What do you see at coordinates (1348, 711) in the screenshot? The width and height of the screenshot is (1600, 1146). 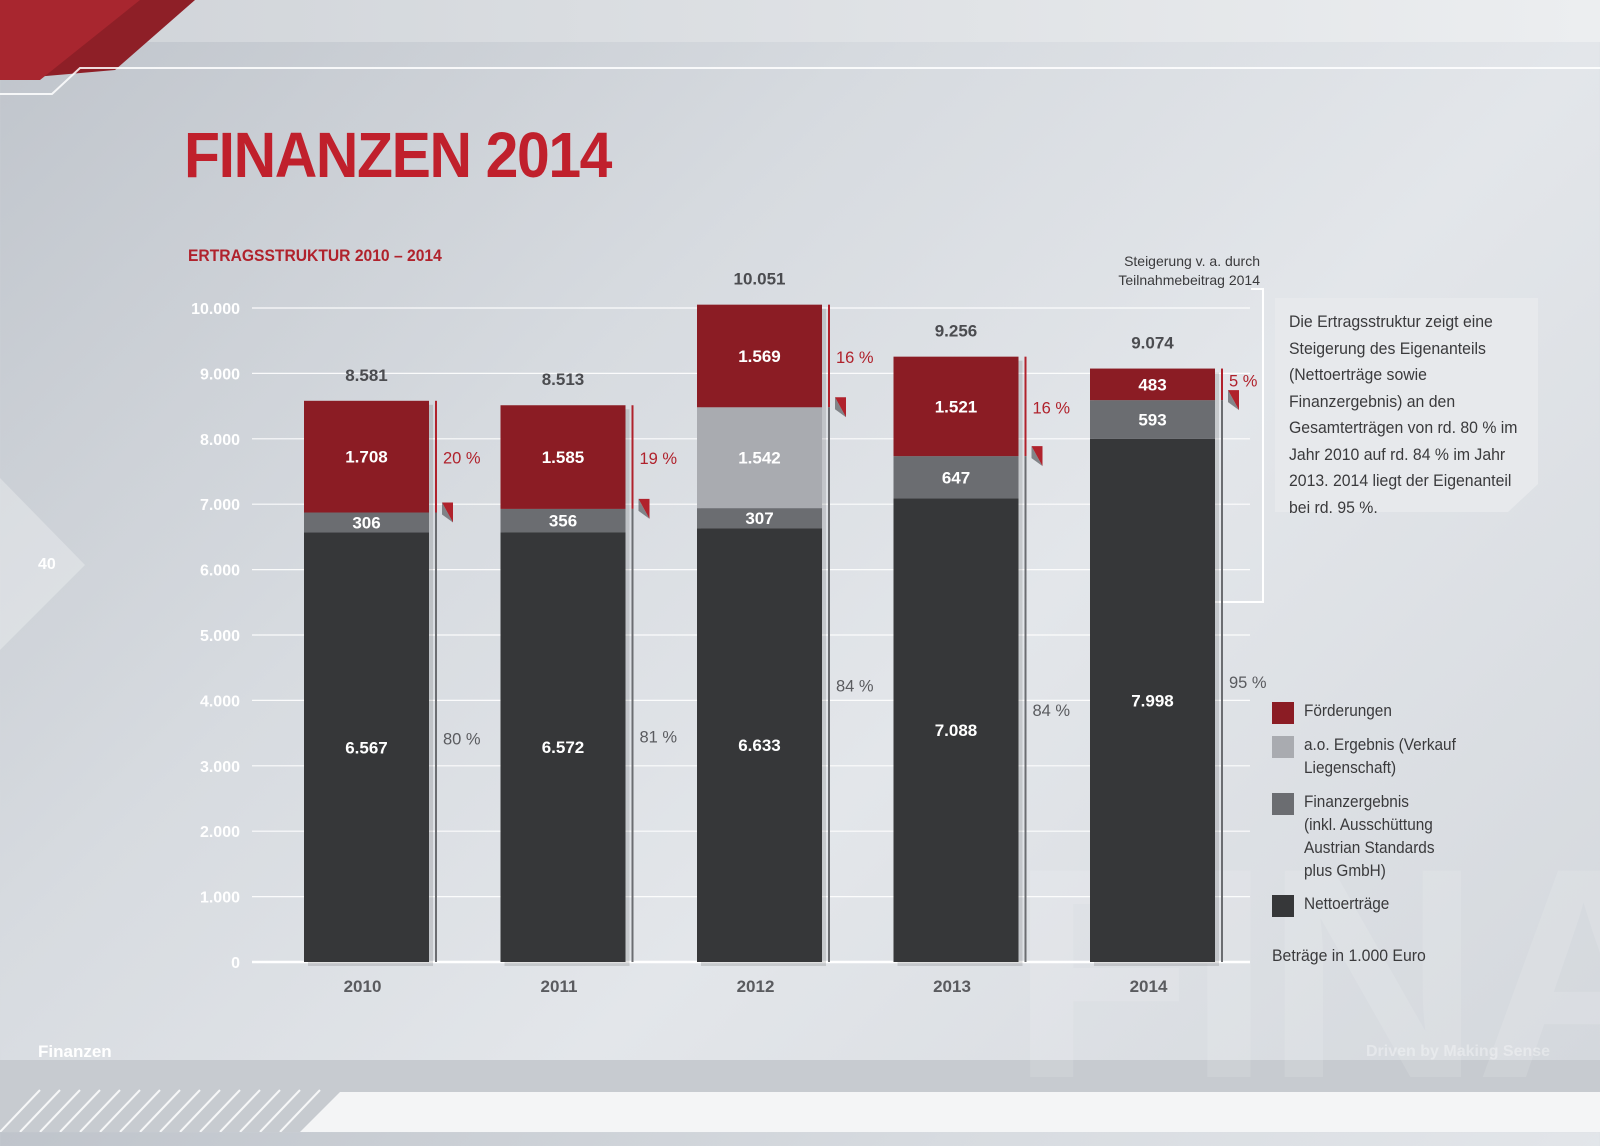 I see `legend-label: Förderungen` at bounding box center [1348, 711].